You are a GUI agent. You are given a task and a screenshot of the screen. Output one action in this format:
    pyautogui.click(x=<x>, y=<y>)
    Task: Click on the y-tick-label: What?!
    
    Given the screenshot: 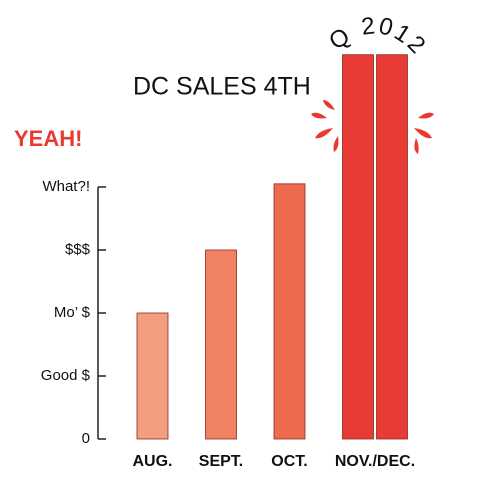 What is the action you would take?
    pyautogui.click(x=66, y=186)
    